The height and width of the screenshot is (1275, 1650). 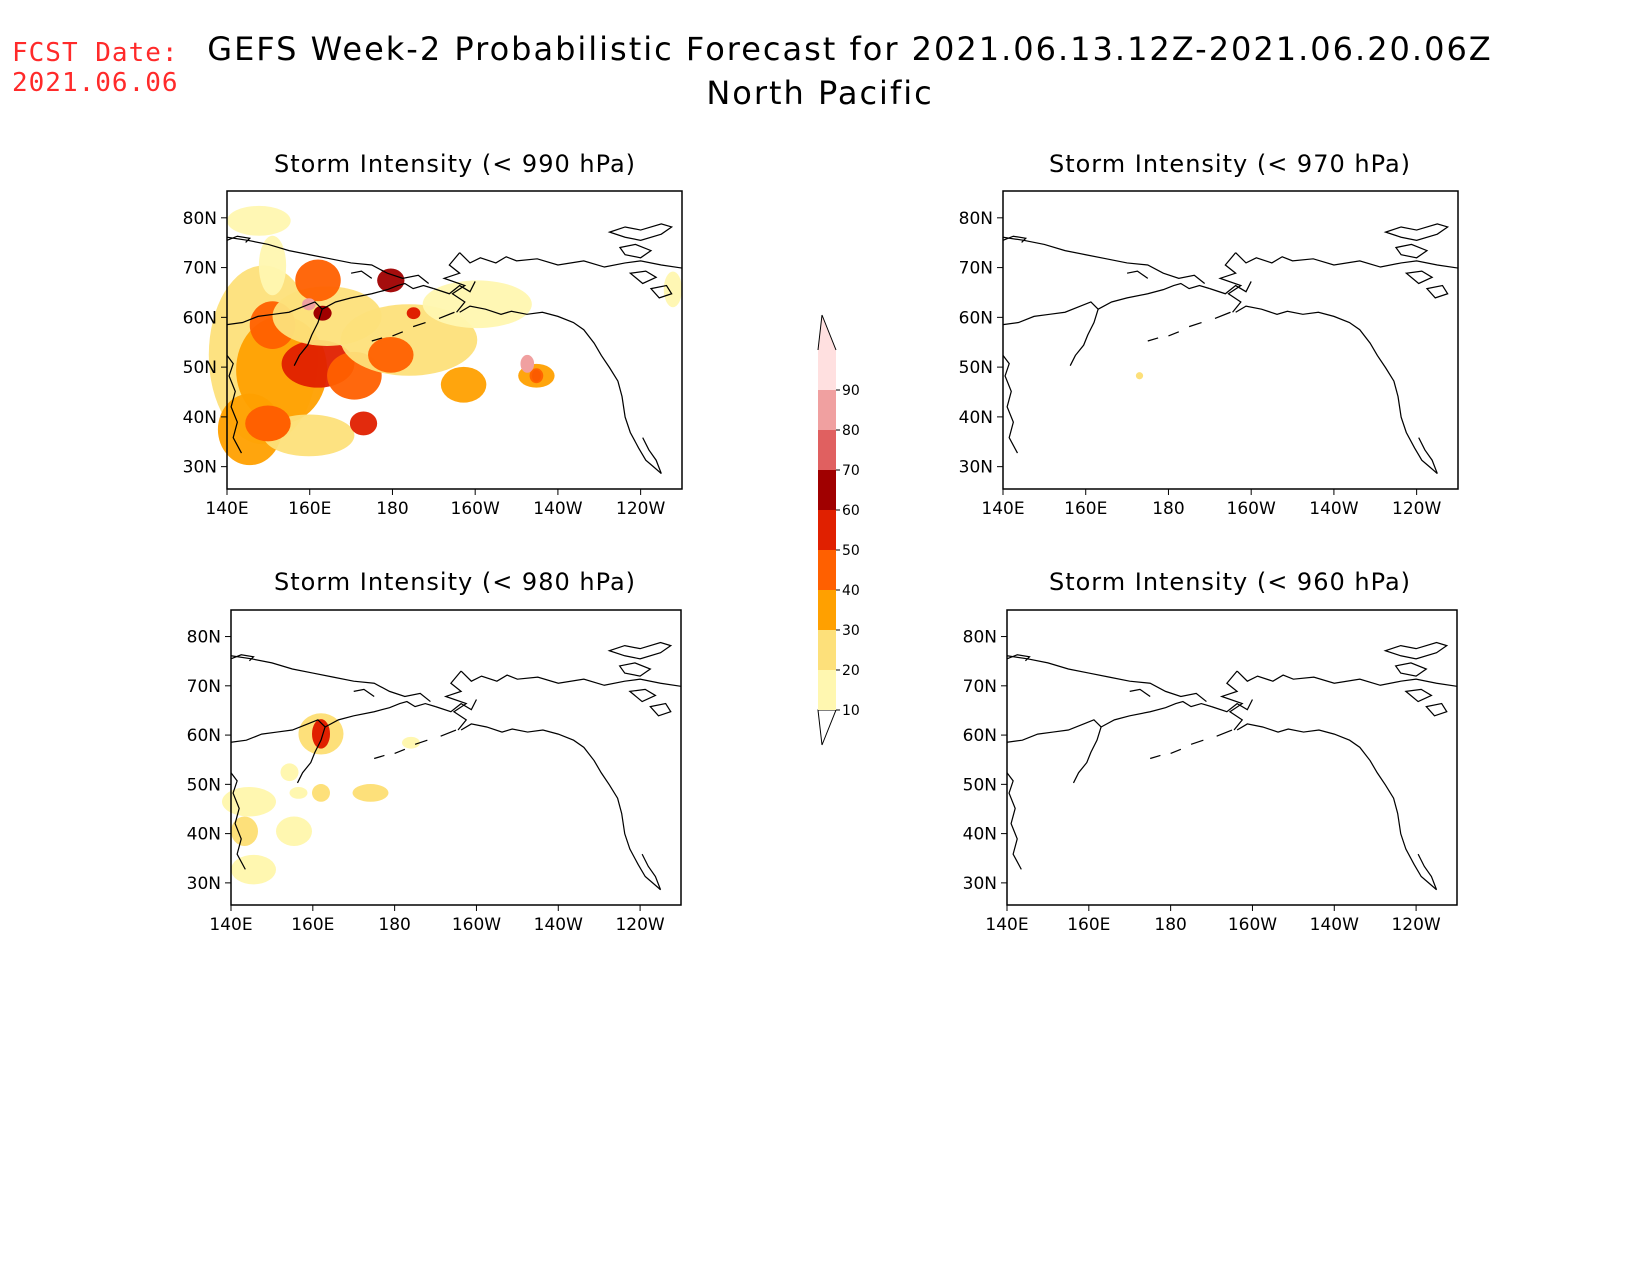 I want to click on forecast-date-block: FCST Date: 2021.06.06, so click(x=95, y=68).